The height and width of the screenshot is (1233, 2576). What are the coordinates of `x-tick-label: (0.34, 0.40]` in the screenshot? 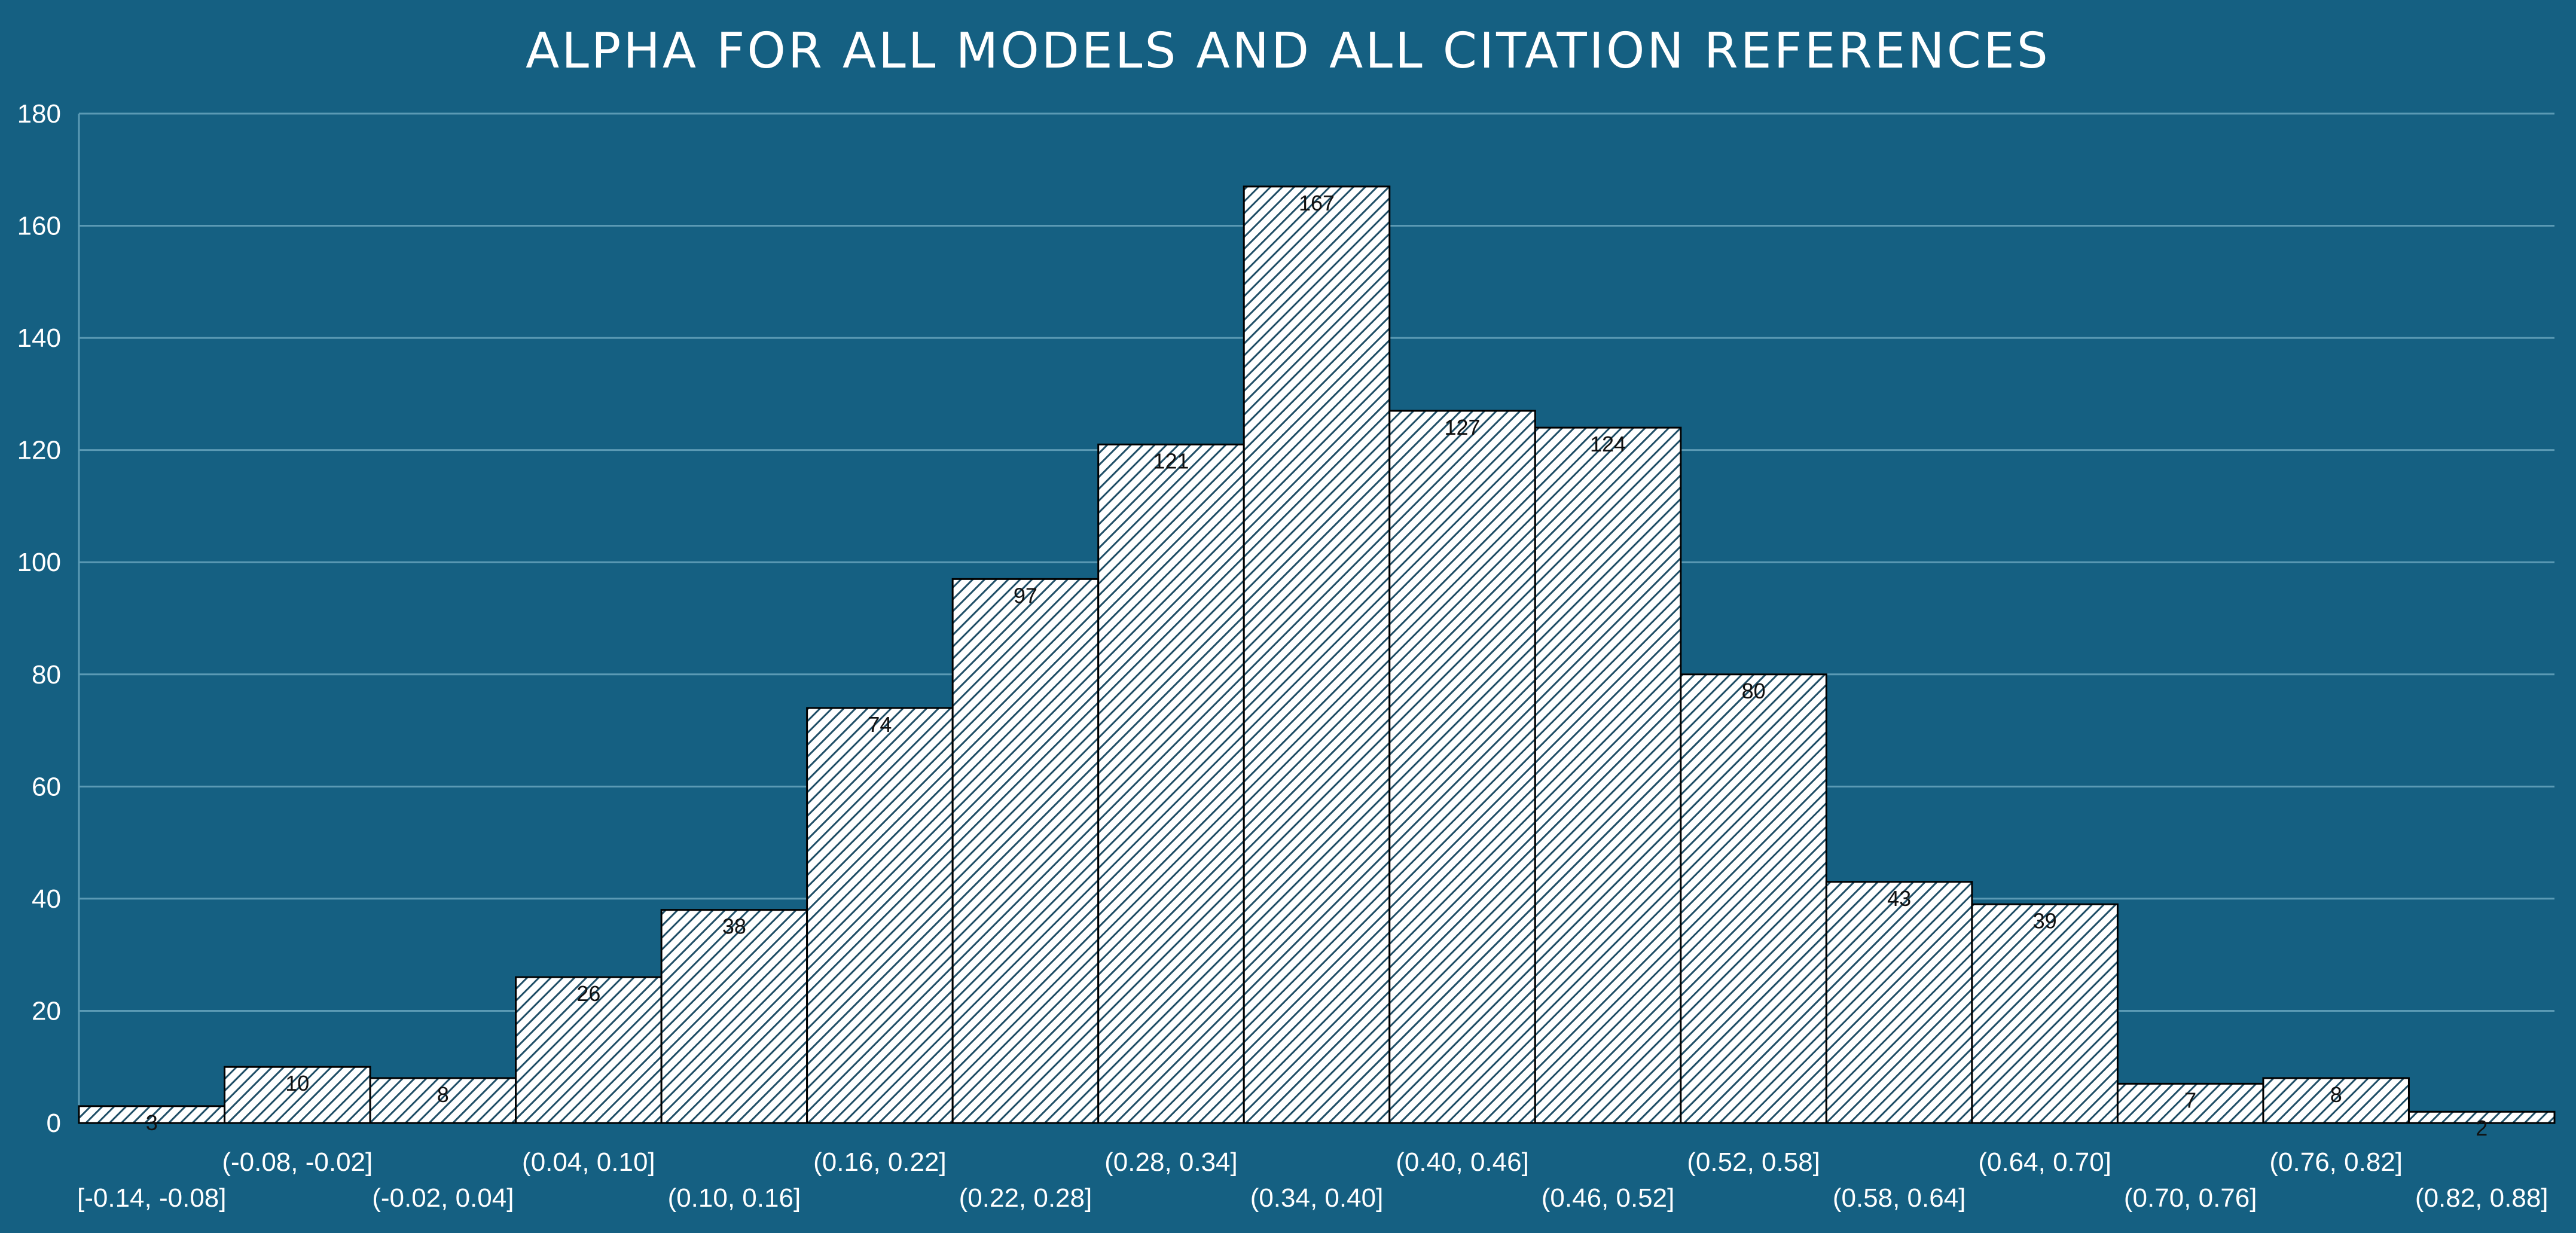 It's located at (1317, 1198).